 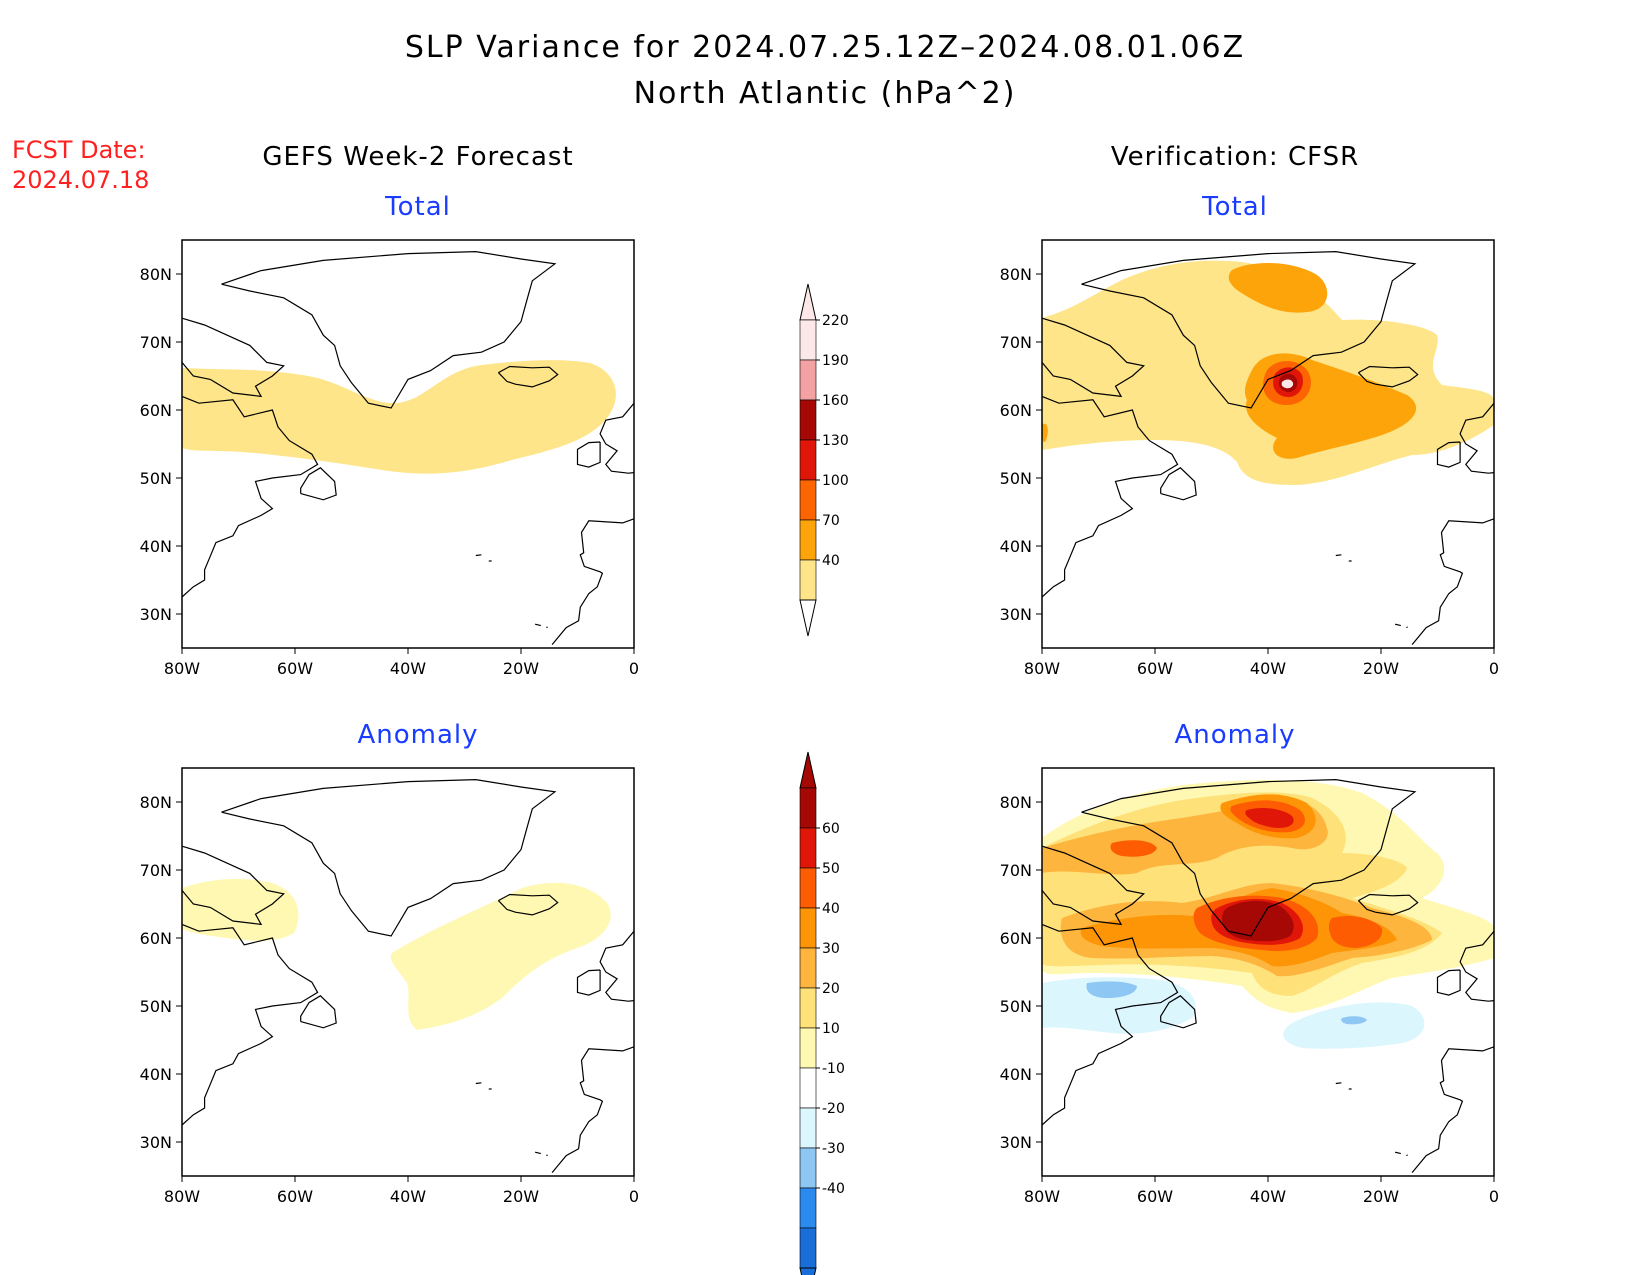 What do you see at coordinates (418, 207) in the screenshot?
I see `top-left-subtitle: Total` at bounding box center [418, 207].